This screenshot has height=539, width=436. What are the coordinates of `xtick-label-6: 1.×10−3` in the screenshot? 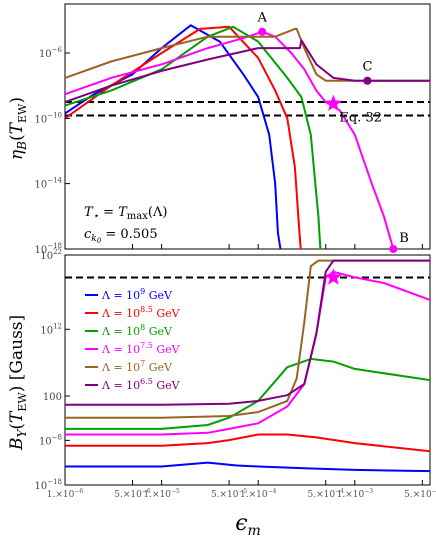 It's located at (355, 494).